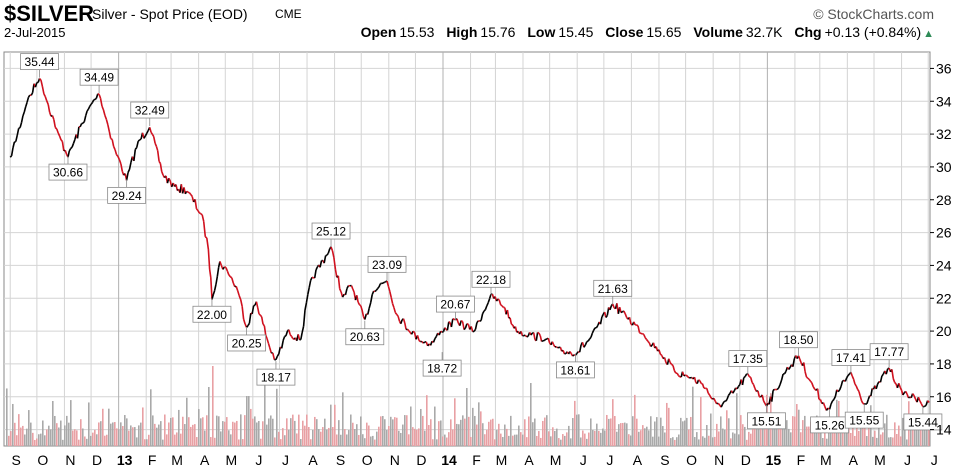 The image size is (970, 471). What do you see at coordinates (873, 14) in the screenshot?
I see `brand: © StockCharts.com` at bounding box center [873, 14].